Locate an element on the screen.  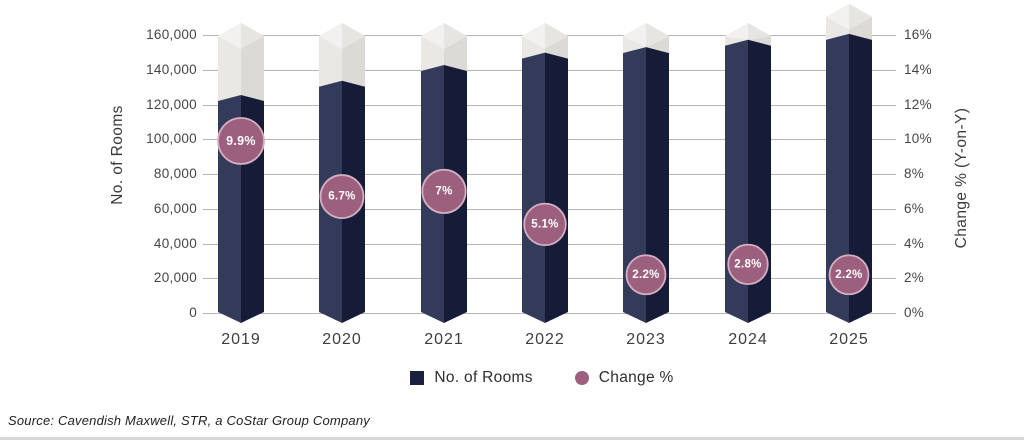
change-bubble-2024: 2.8% is located at coordinates (748, 264).